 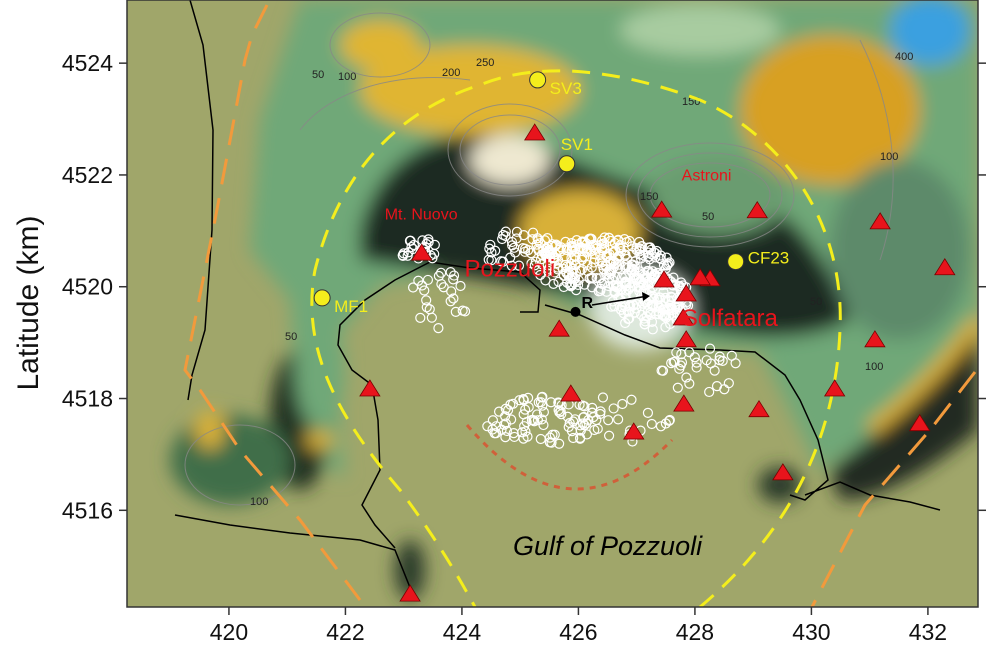 What do you see at coordinates (730, 318) in the screenshot?
I see `place-label: Solfatara` at bounding box center [730, 318].